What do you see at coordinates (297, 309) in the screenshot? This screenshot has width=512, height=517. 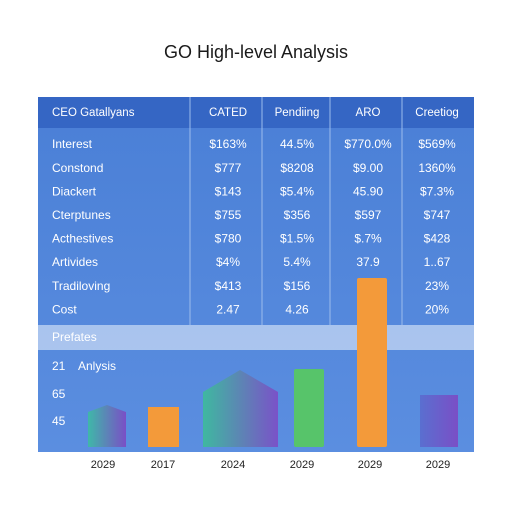 I see `cell-value: 4.26` at bounding box center [297, 309].